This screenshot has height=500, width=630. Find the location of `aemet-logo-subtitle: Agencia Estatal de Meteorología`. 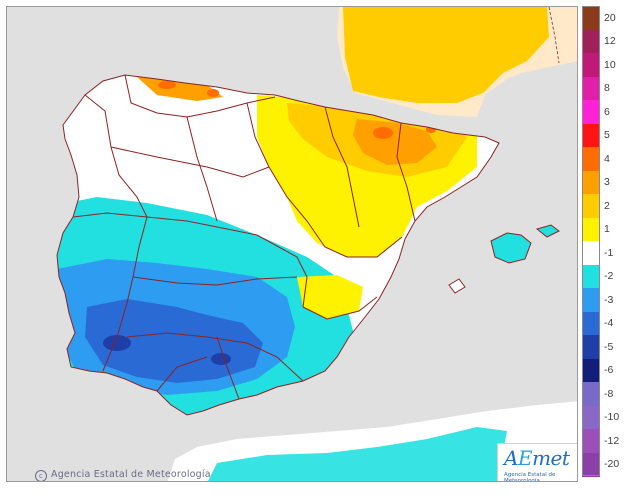

aemet-logo-subtitle: Agencia Estatal de Meteorología is located at coordinates (530, 477).